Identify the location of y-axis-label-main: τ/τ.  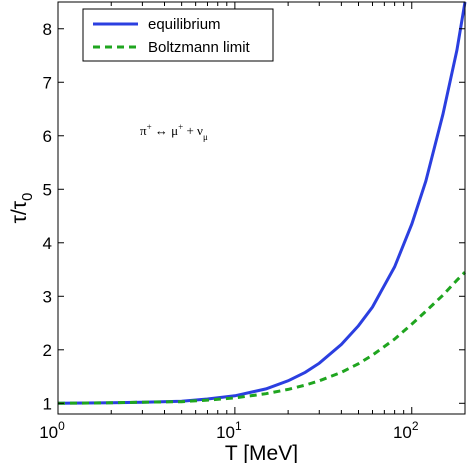
(19, 211).